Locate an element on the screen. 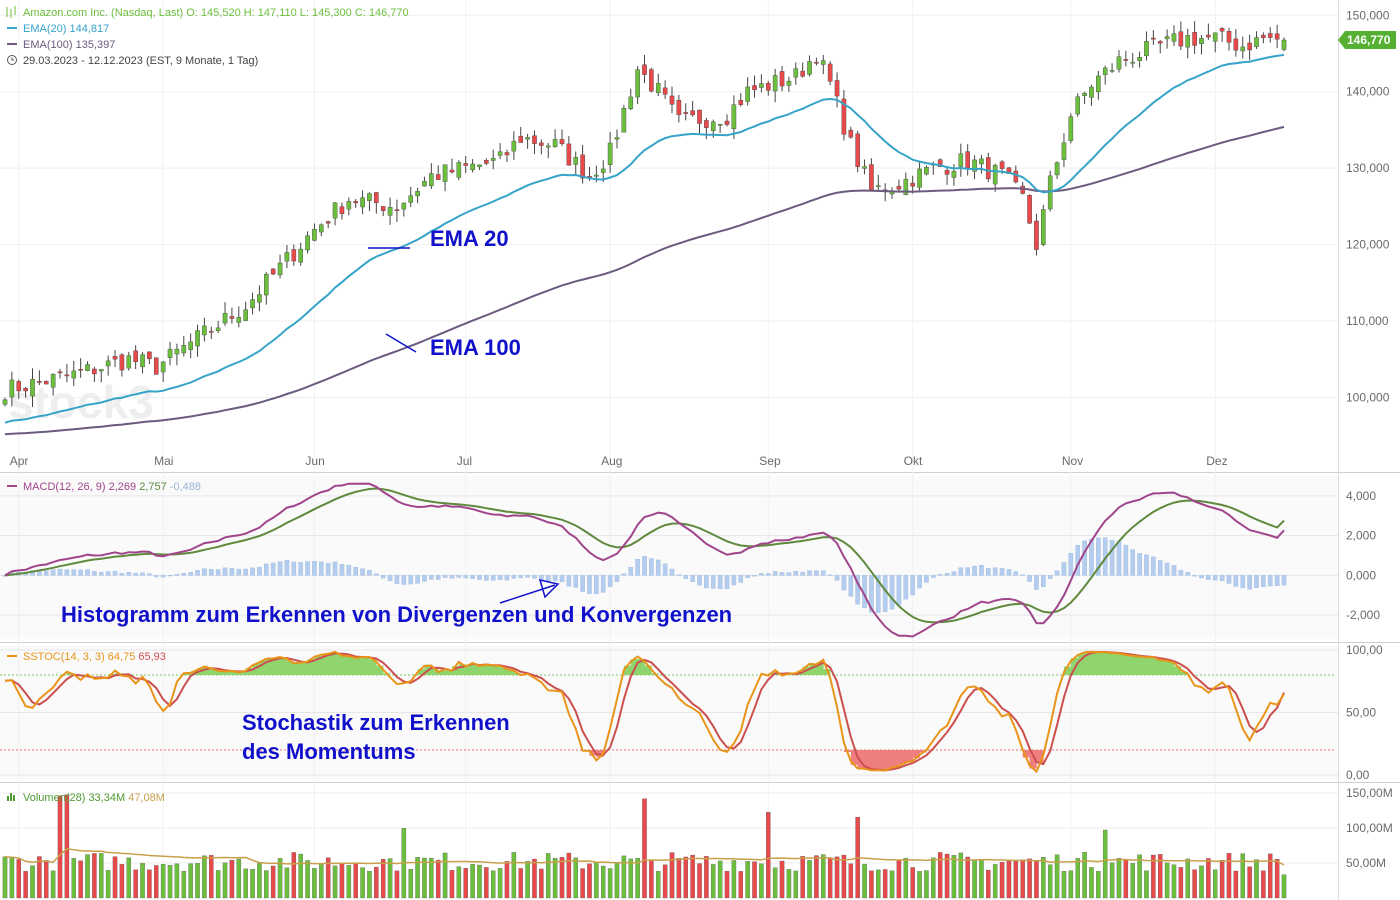  macd-legend: MACD(12, 26, 9) 2,269 2,757 -0,488 is located at coordinates (104, 487).